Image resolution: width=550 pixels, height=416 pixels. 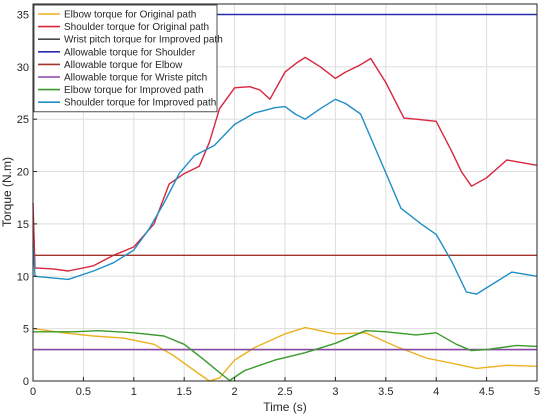 What do you see at coordinates (143, 40) in the screenshot?
I see `legend-entry: Wrist pitch torque for Improved path` at bounding box center [143, 40].